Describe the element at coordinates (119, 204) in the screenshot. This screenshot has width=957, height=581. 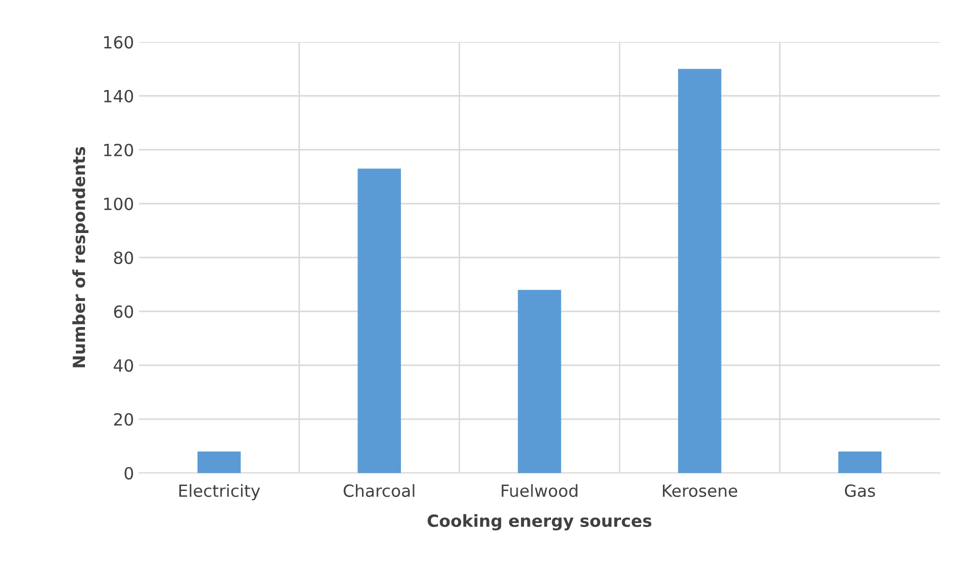
I see `y-tick-label: 100` at that location.